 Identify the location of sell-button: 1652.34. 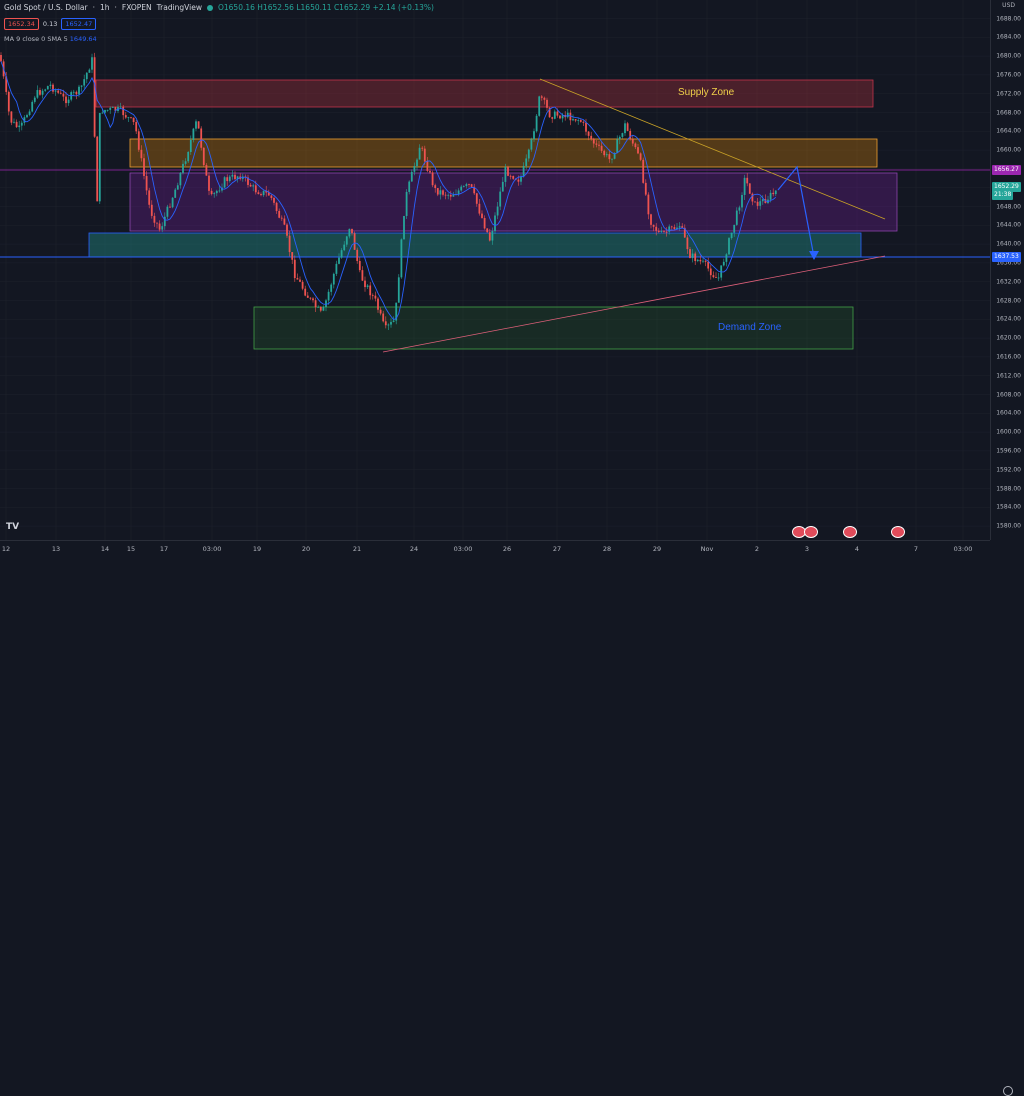
(21, 24).